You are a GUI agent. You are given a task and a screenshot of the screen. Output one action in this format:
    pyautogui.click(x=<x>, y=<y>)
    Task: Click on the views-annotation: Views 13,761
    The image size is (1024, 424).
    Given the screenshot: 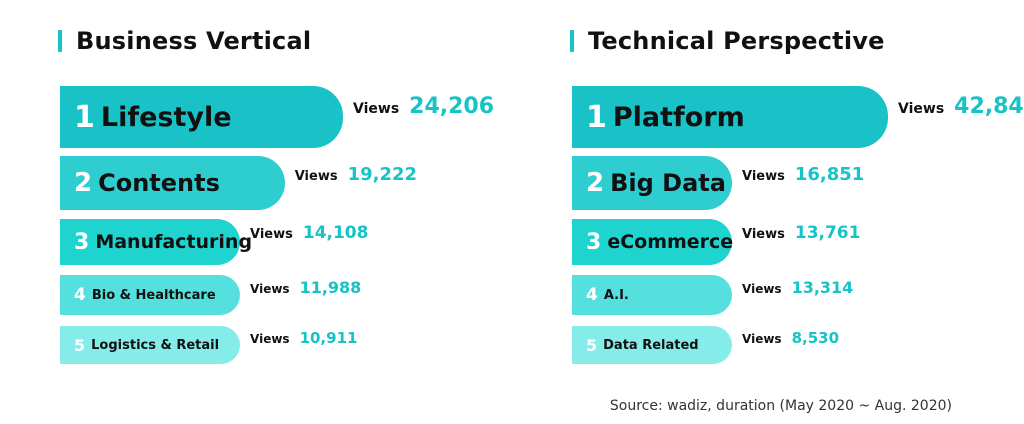 What is the action you would take?
    pyautogui.click(x=801, y=233)
    